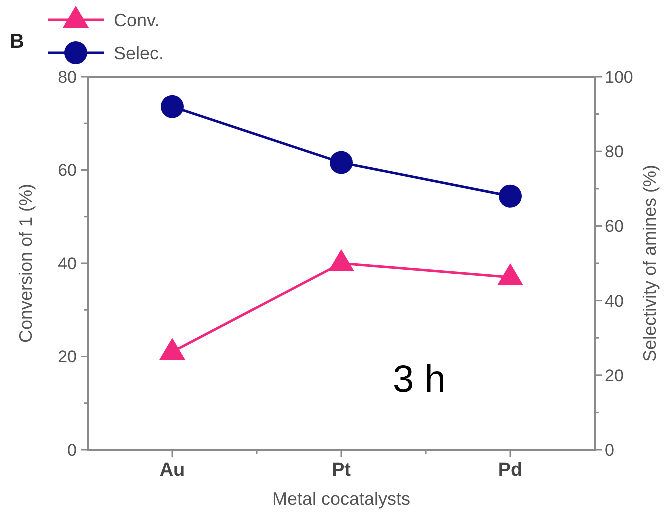 This screenshot has height=516, width=669. What do you see at coordinates (67, 264) in the screenshot?
I see `y-tick-label: 40` at bounding box center [67, 264].